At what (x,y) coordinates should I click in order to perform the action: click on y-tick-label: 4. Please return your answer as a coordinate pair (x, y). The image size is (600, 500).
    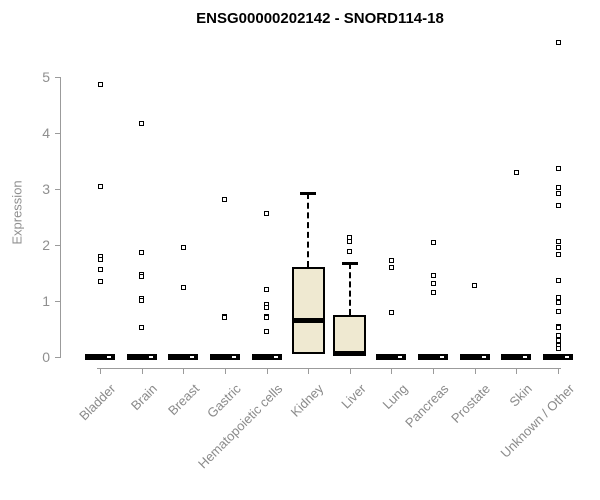
    Looking at the image, I should click on (46, 133).